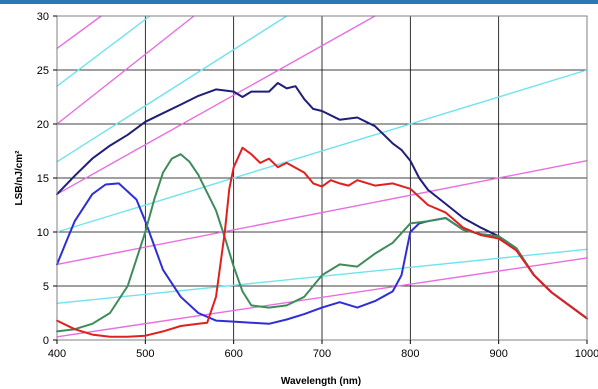 This screenshot has width=598, height=389. What do you see at coordinates (498, 354) in the screenshot?
I see `x-tick-label: 900` at bounding box center [498, 354].